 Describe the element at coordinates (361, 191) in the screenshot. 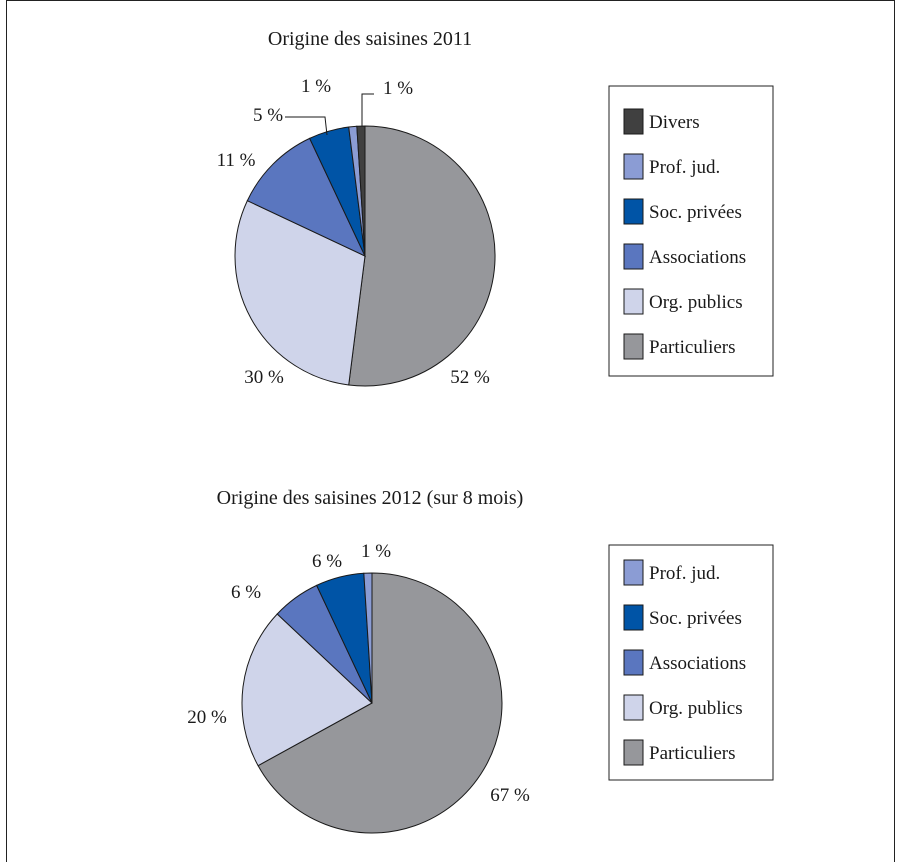

I see `pie-slice-divers` at that location.